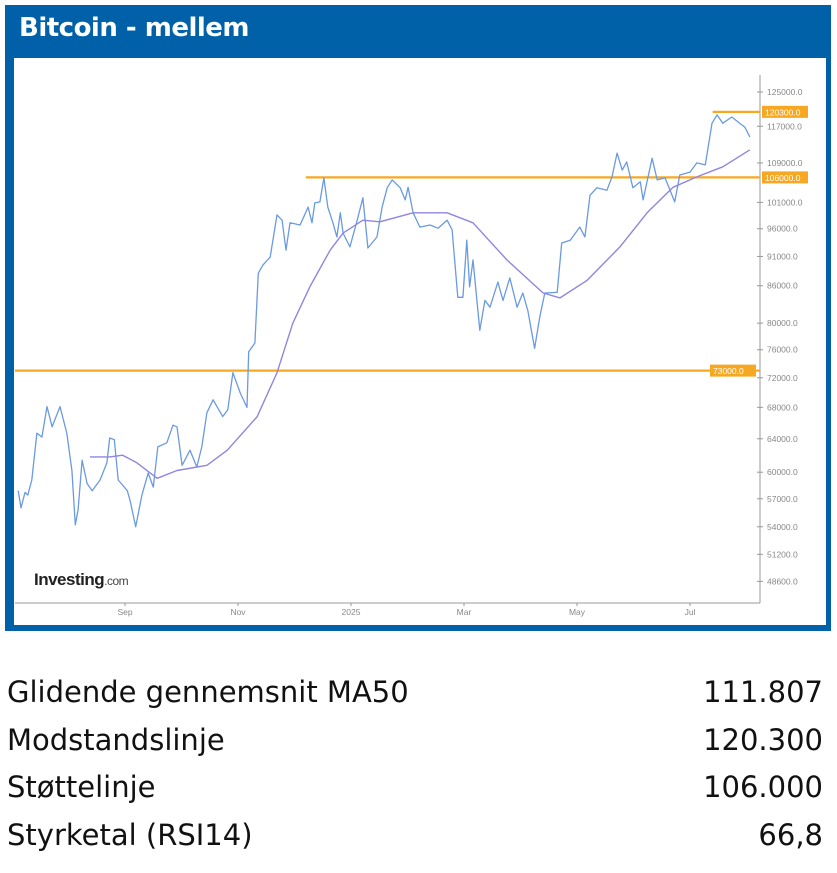 Image resolution: width=837 pixels, height=873 pixels. I want to click on y-tick-label: 76000.0, so click(782, 350).